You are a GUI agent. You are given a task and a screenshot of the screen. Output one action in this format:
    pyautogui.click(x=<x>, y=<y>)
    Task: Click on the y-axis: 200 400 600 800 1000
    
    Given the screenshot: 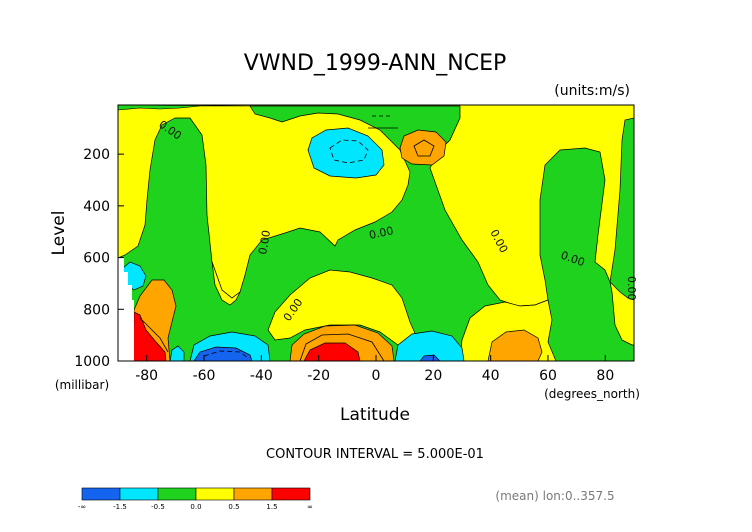 What is the action you would take?
    pyautogui.click(x=99, y=258)
    